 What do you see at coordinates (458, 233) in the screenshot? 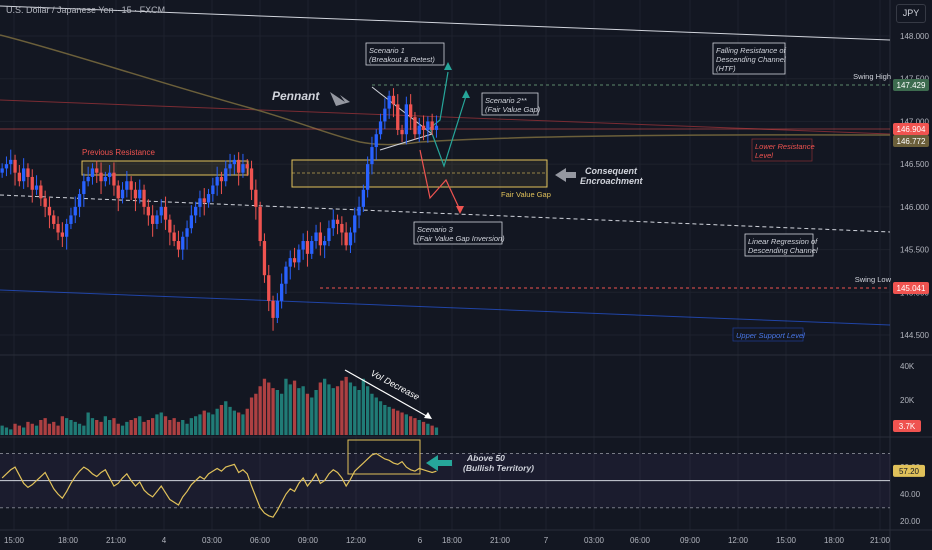
I see `scenario3-box` at bounding box center [458, 233].